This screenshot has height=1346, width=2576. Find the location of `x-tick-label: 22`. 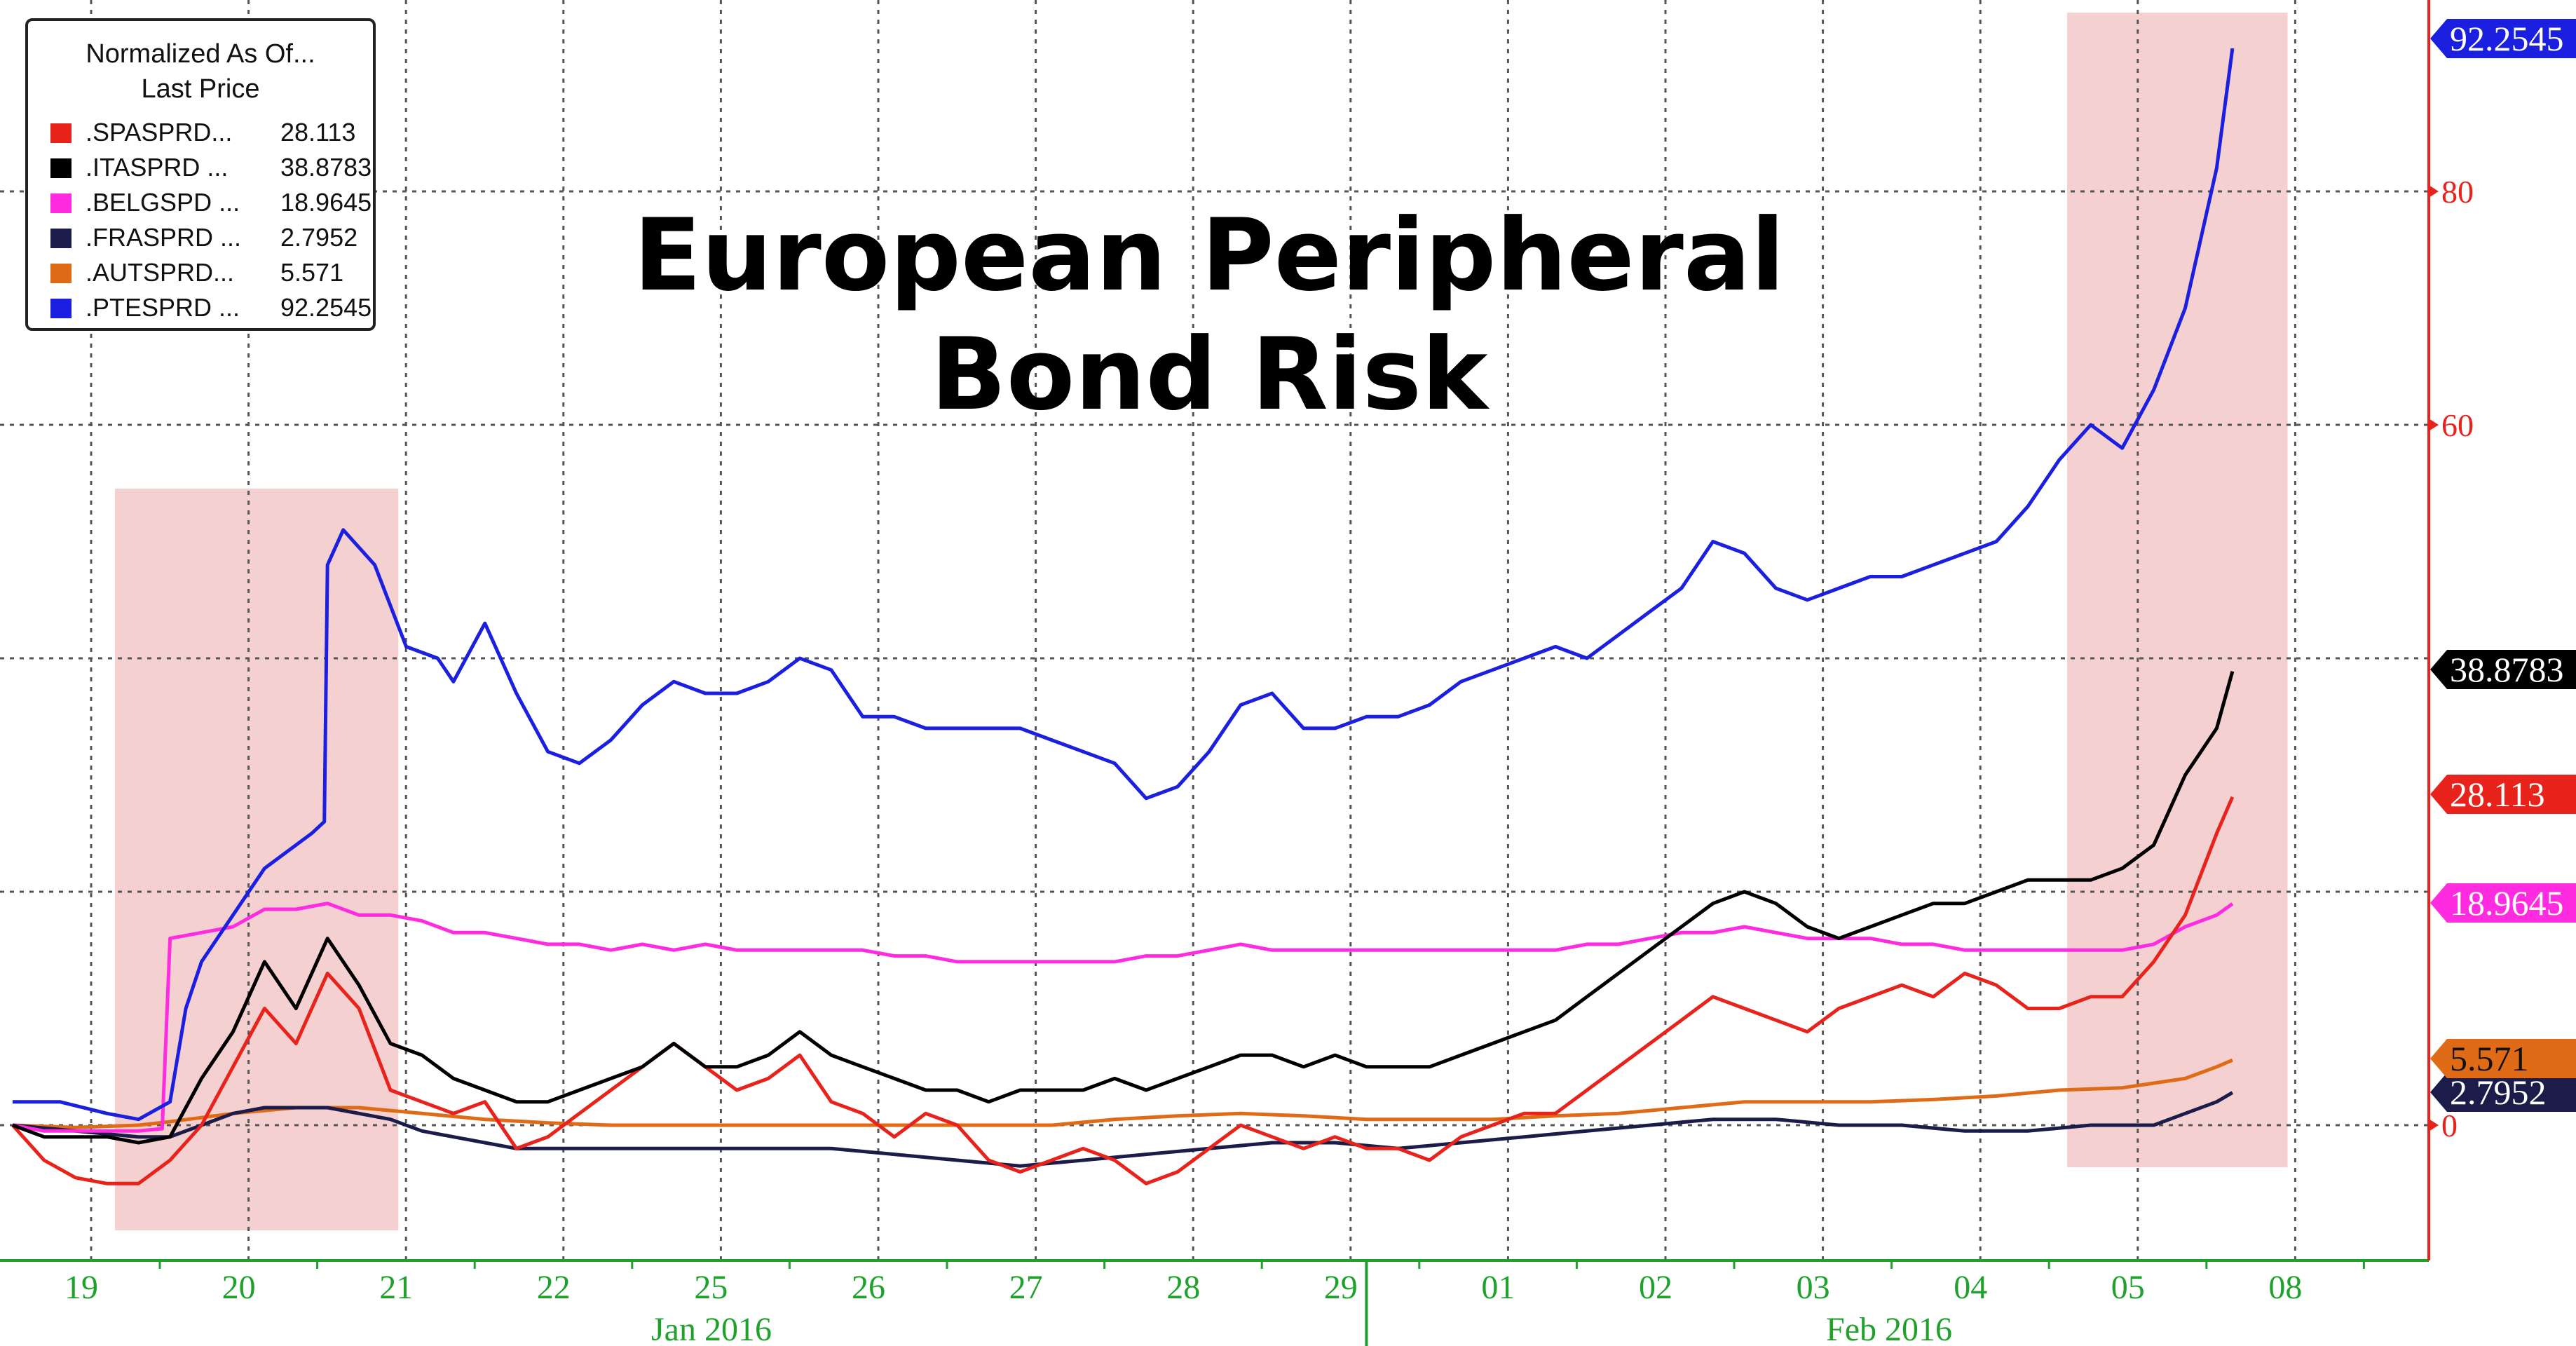

x-tick-label: 22 is located at coordinates (554, 1287).